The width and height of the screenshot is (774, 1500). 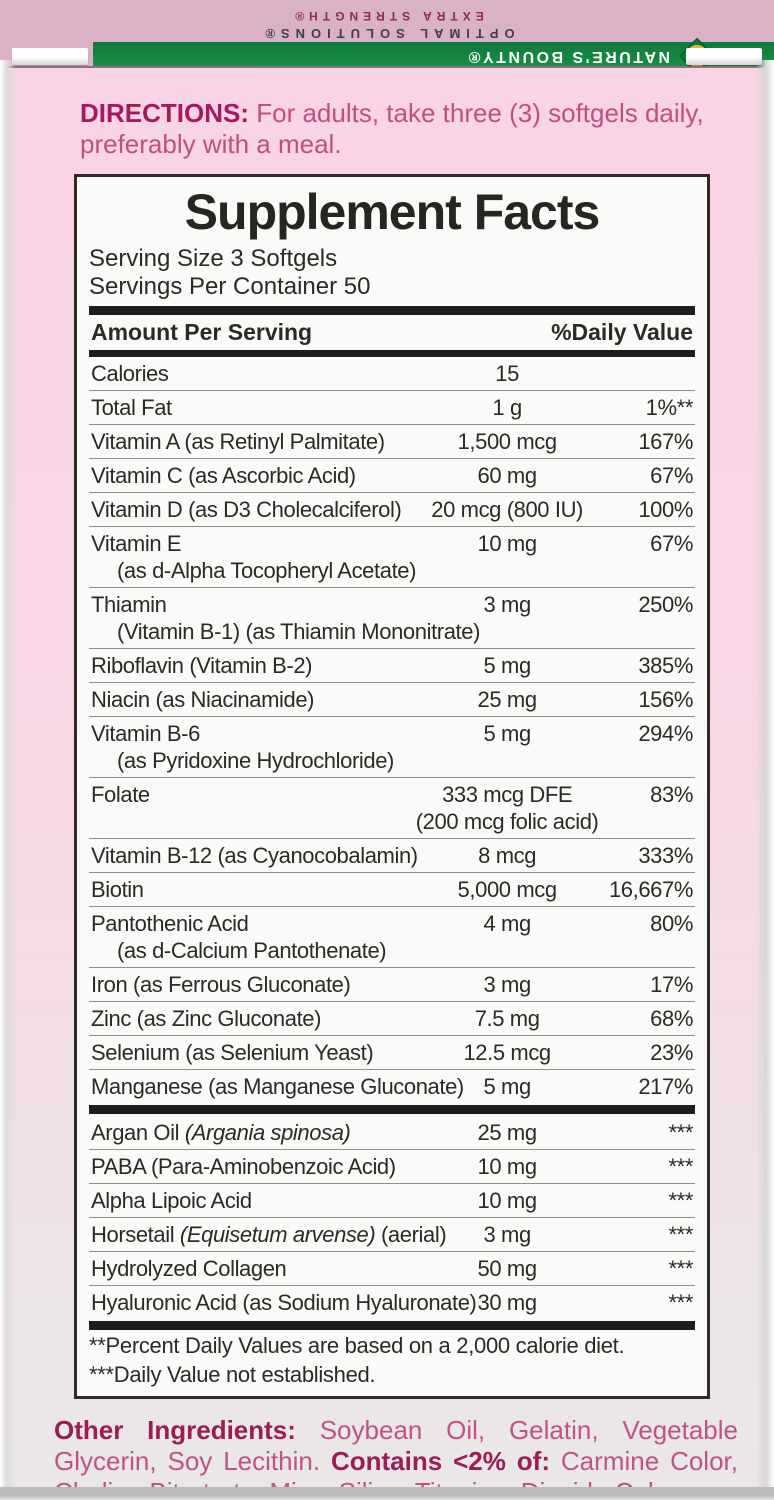 What do you see at coordinates (507, 509) in the screenshot?
I see `nutrient-amount: 20 mcg (800 IU)` at bounding box center [507, 509].